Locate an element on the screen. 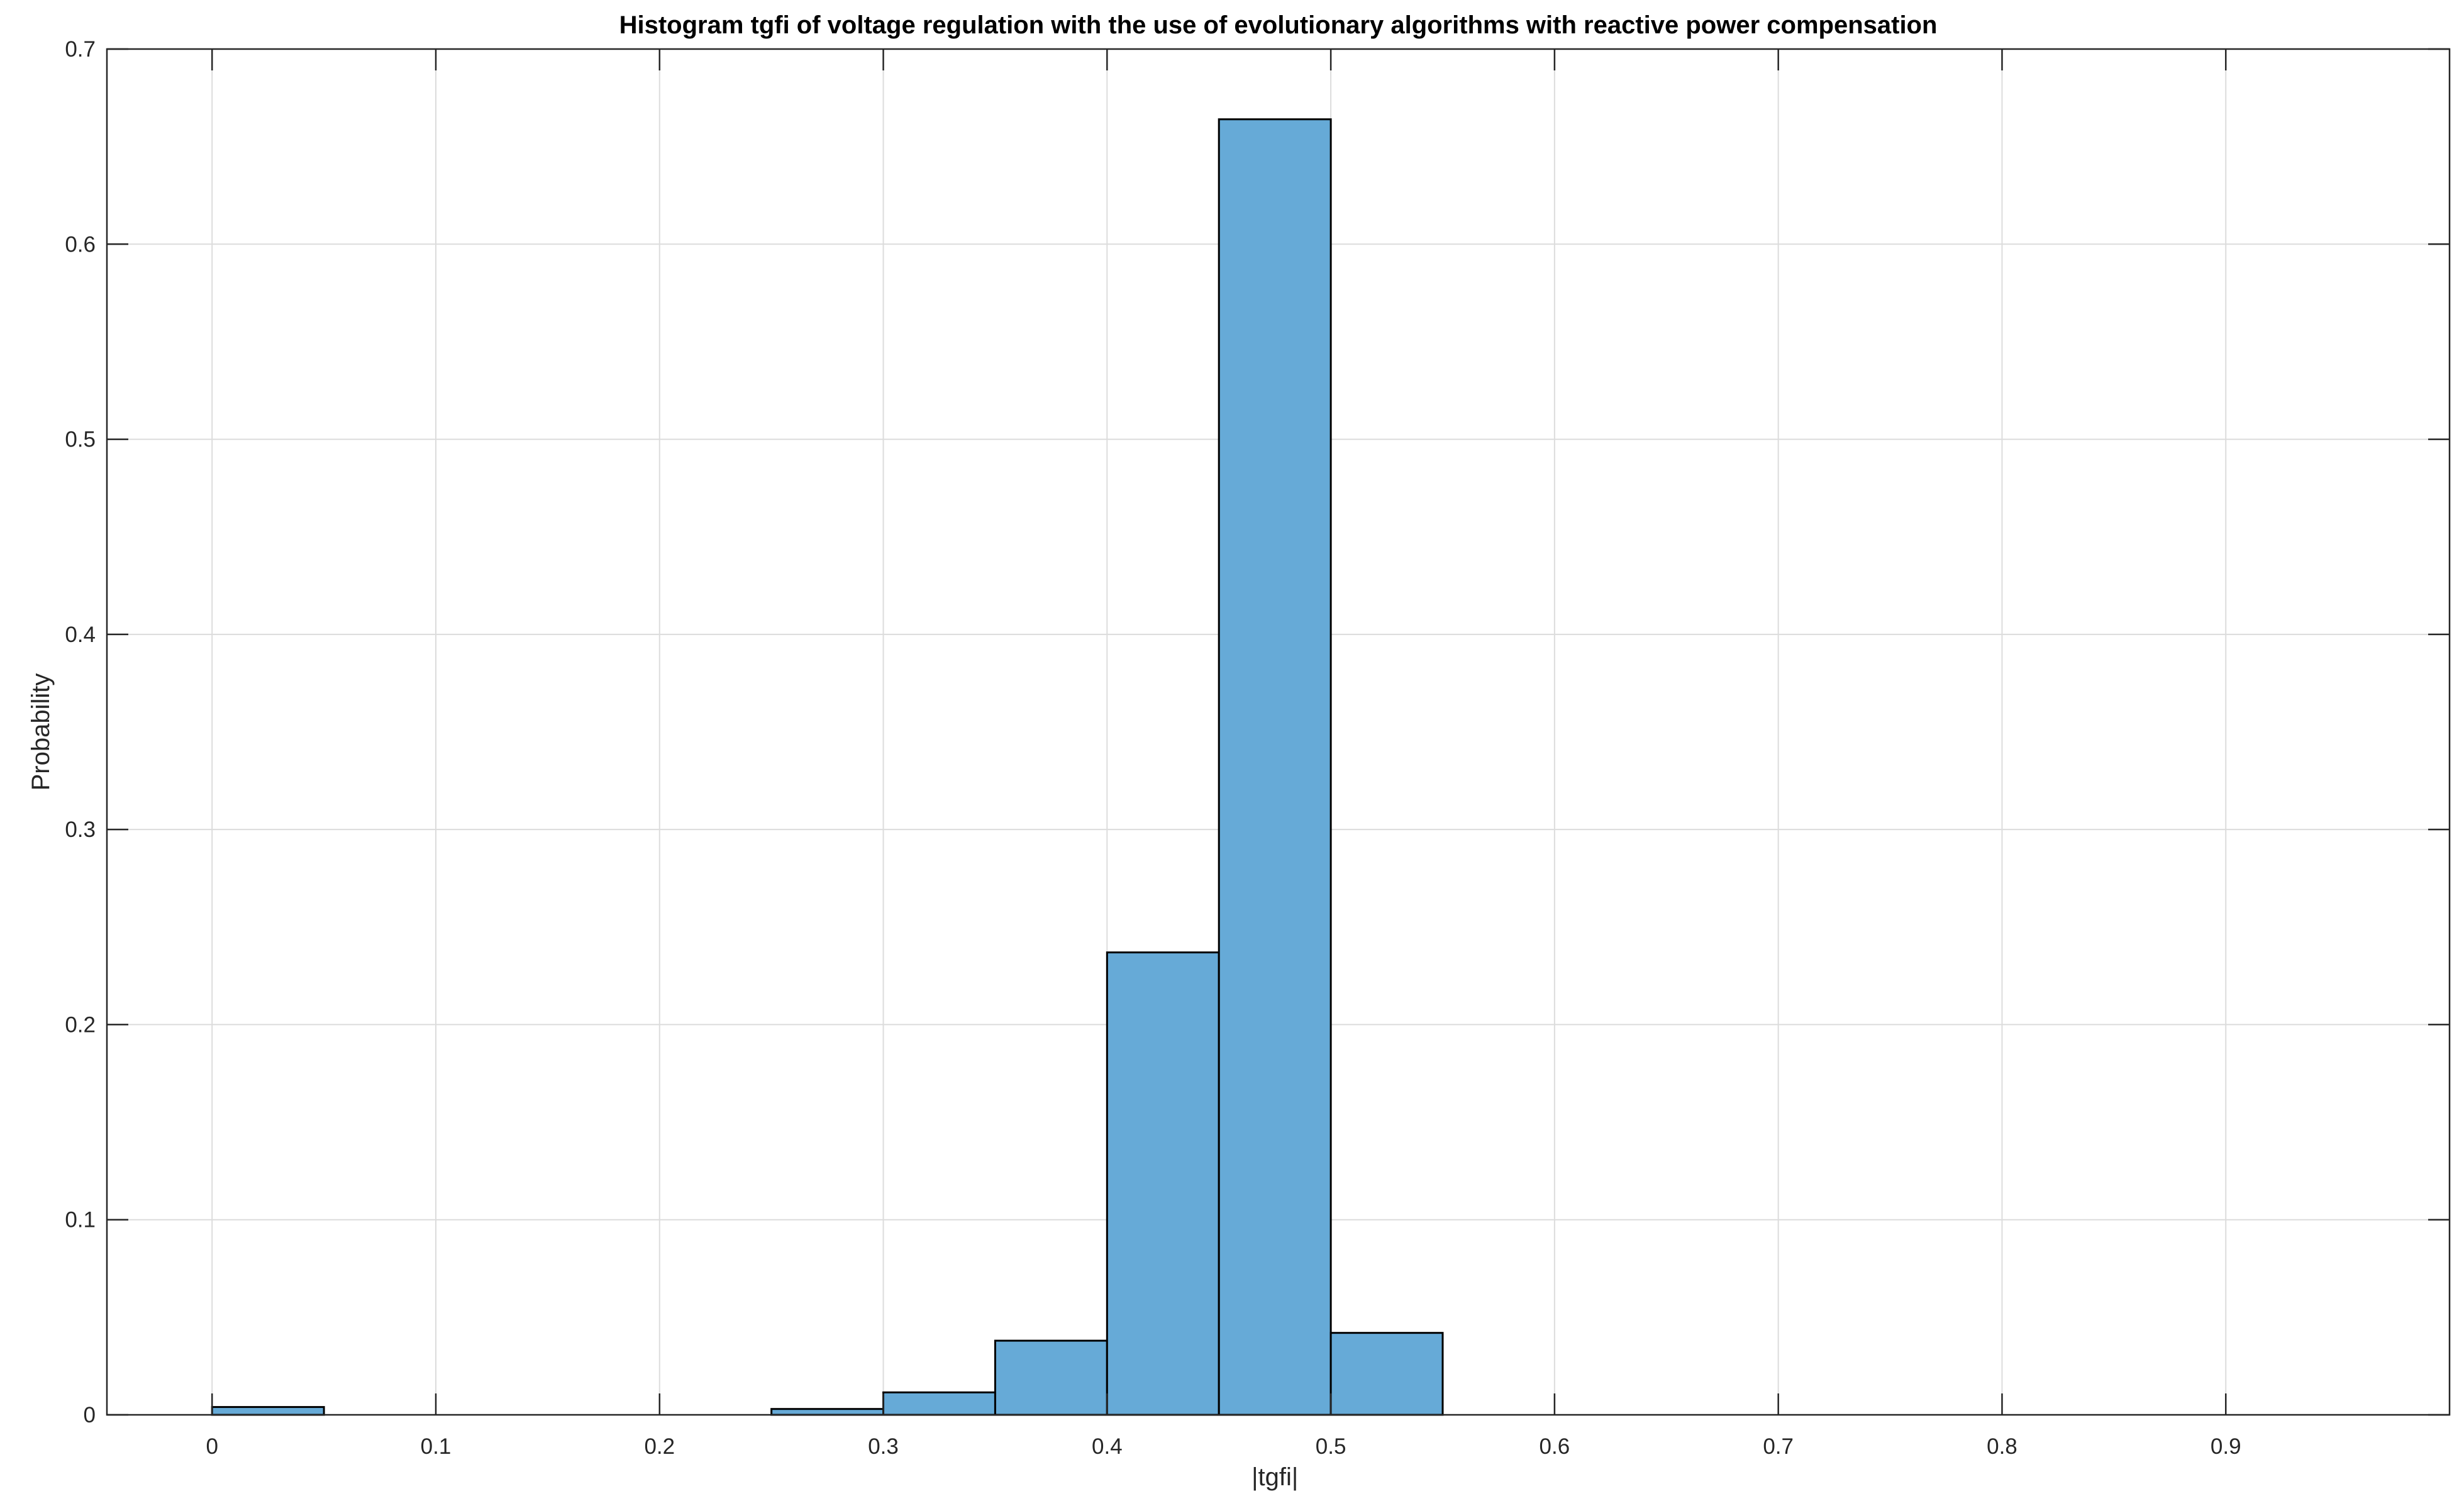 Image resolution: width=2464 pixels, height=1506 pixels. x-tick-label: 0.9 is located at coordinates (2226, 1446).